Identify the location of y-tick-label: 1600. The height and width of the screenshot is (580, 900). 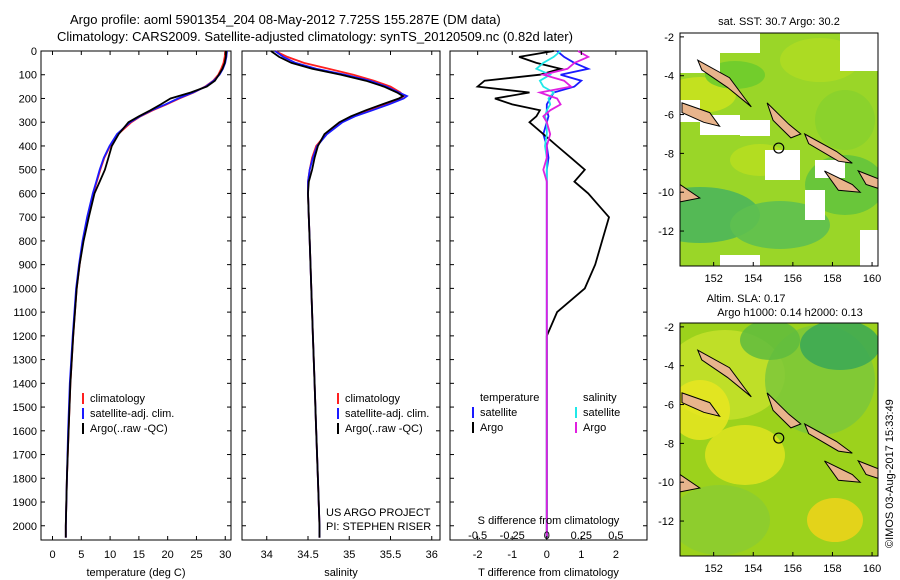
(25, 432).